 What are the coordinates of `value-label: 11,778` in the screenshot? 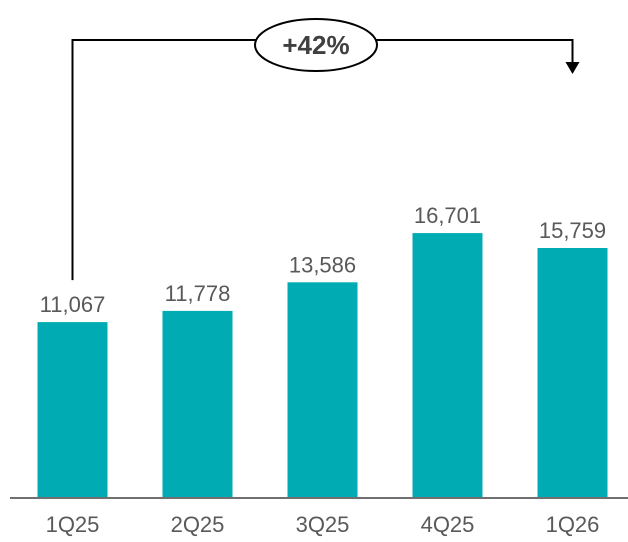 It's located at (198, 293).